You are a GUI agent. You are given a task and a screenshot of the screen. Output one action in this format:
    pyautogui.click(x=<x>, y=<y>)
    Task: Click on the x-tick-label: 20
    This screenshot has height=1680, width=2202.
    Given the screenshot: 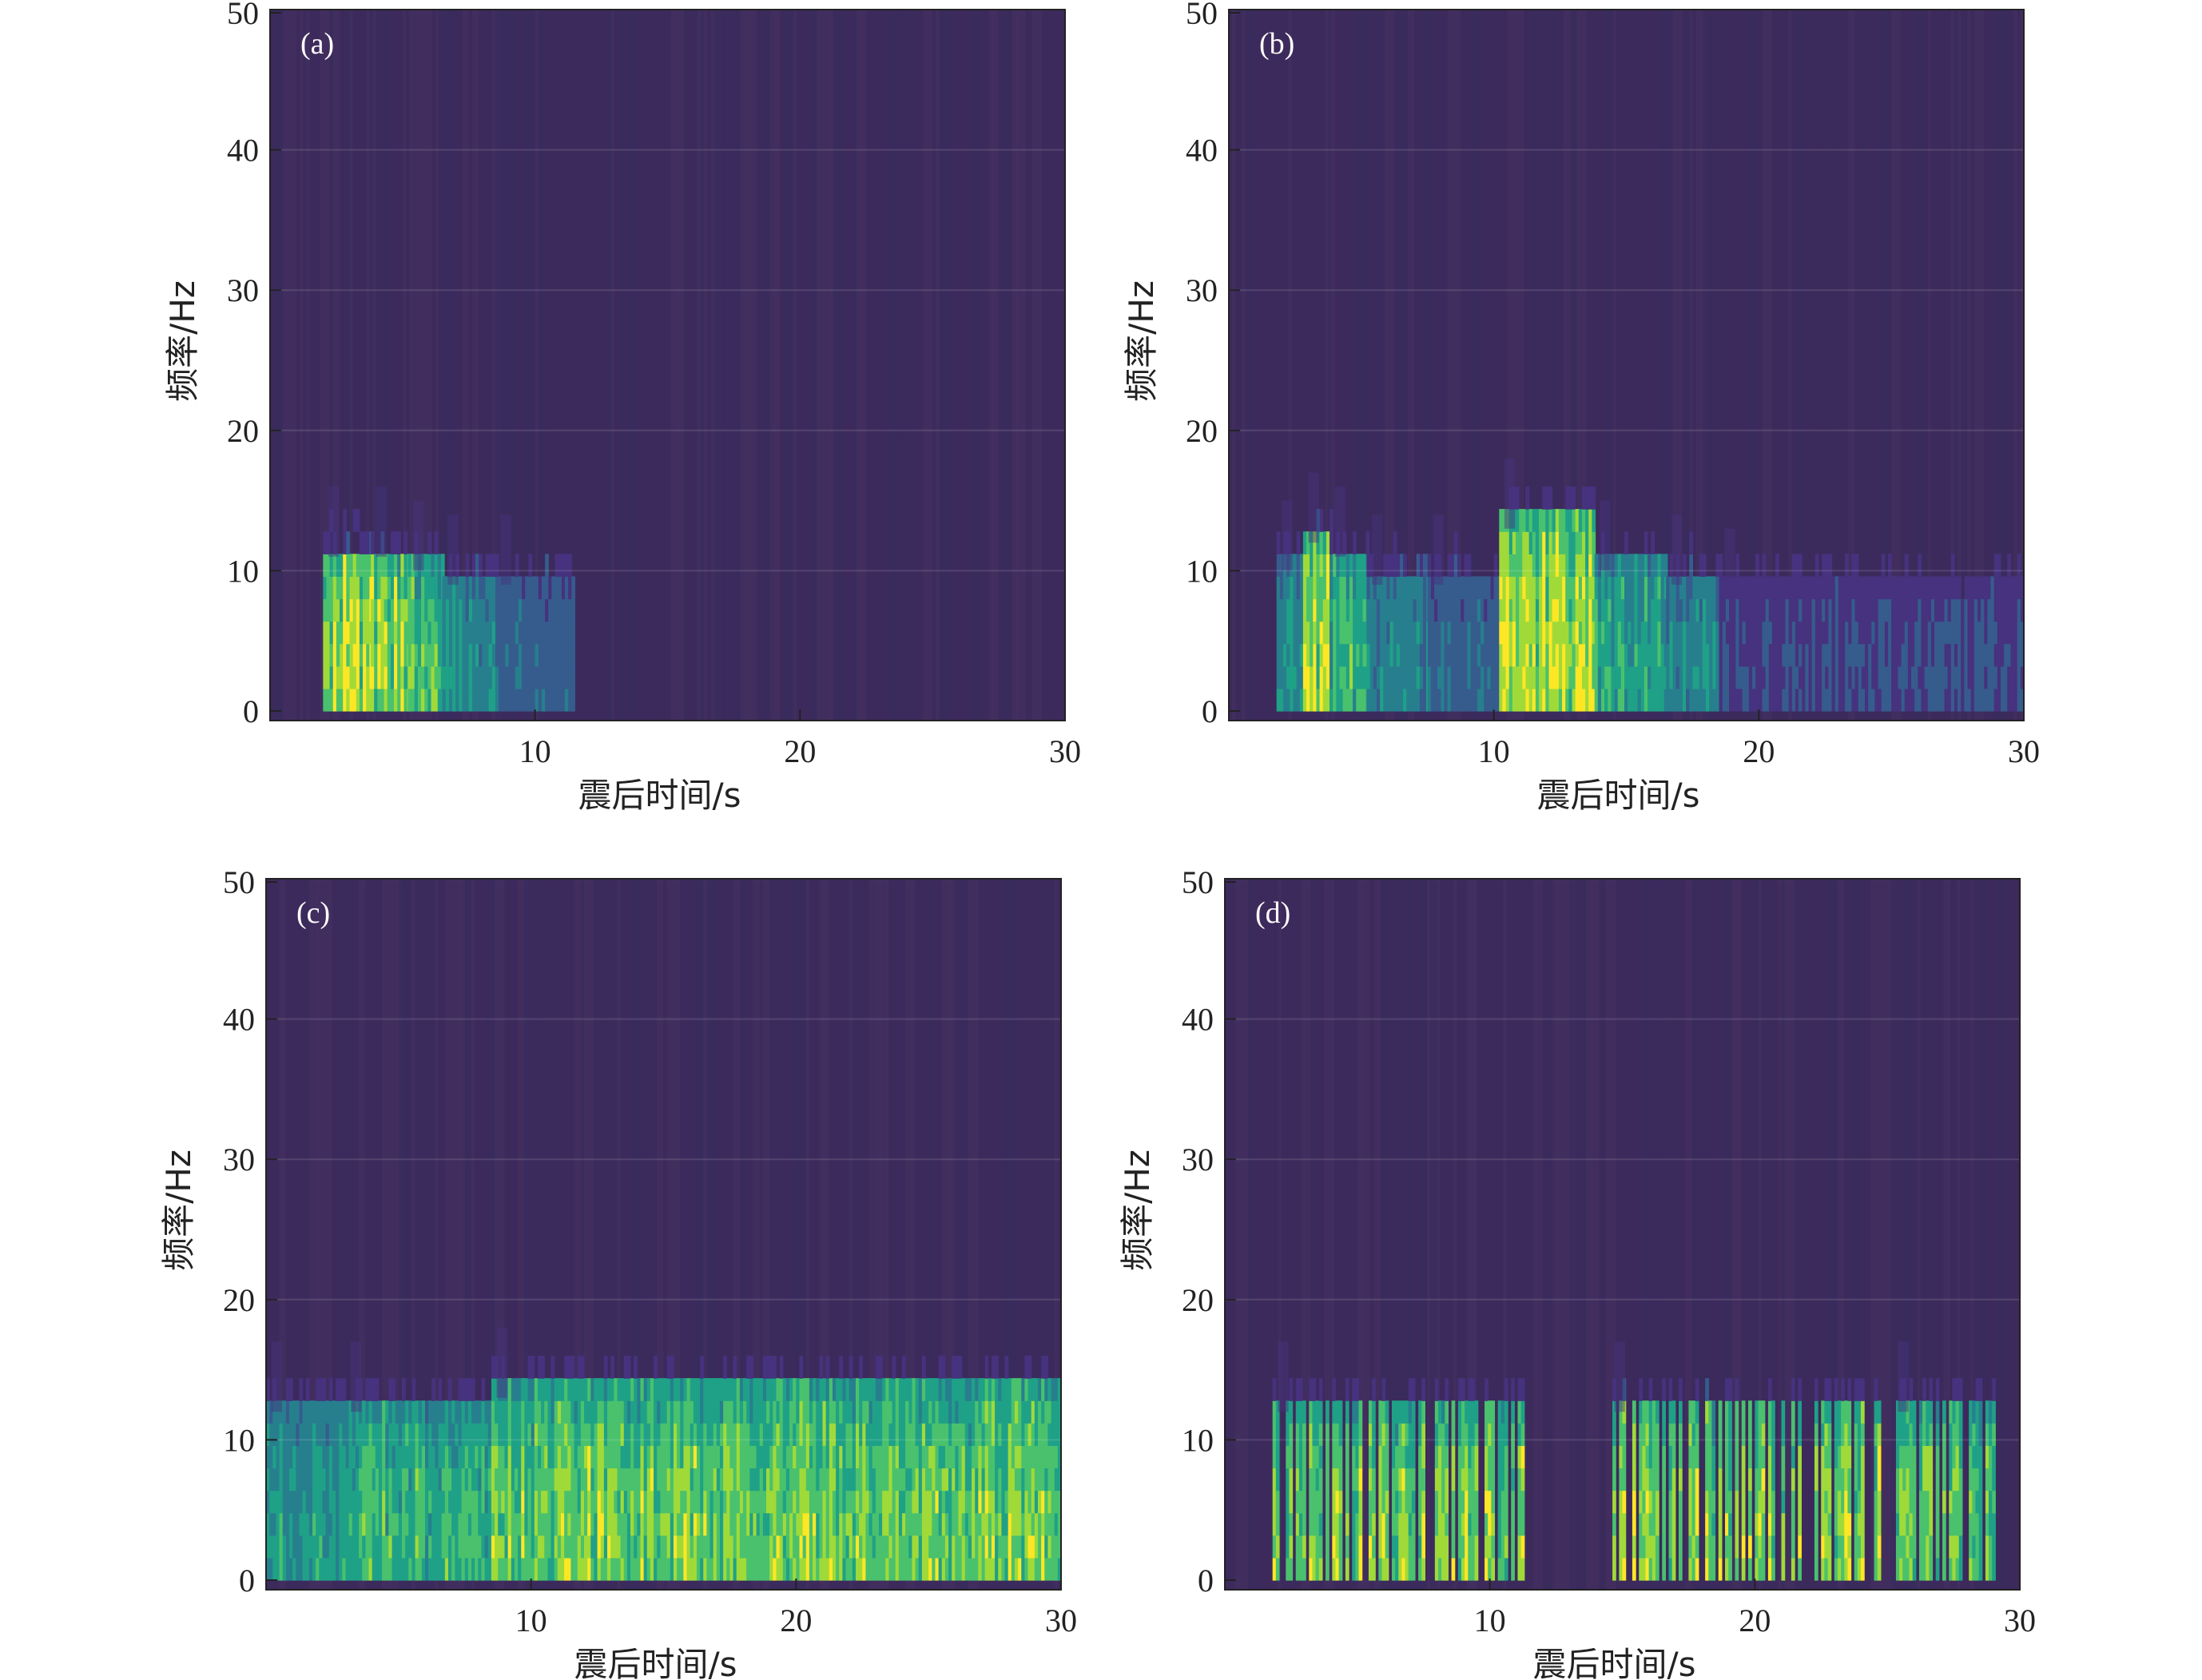 What is the action you would take?
    pyautogui.click(x=1759, y=751)
    